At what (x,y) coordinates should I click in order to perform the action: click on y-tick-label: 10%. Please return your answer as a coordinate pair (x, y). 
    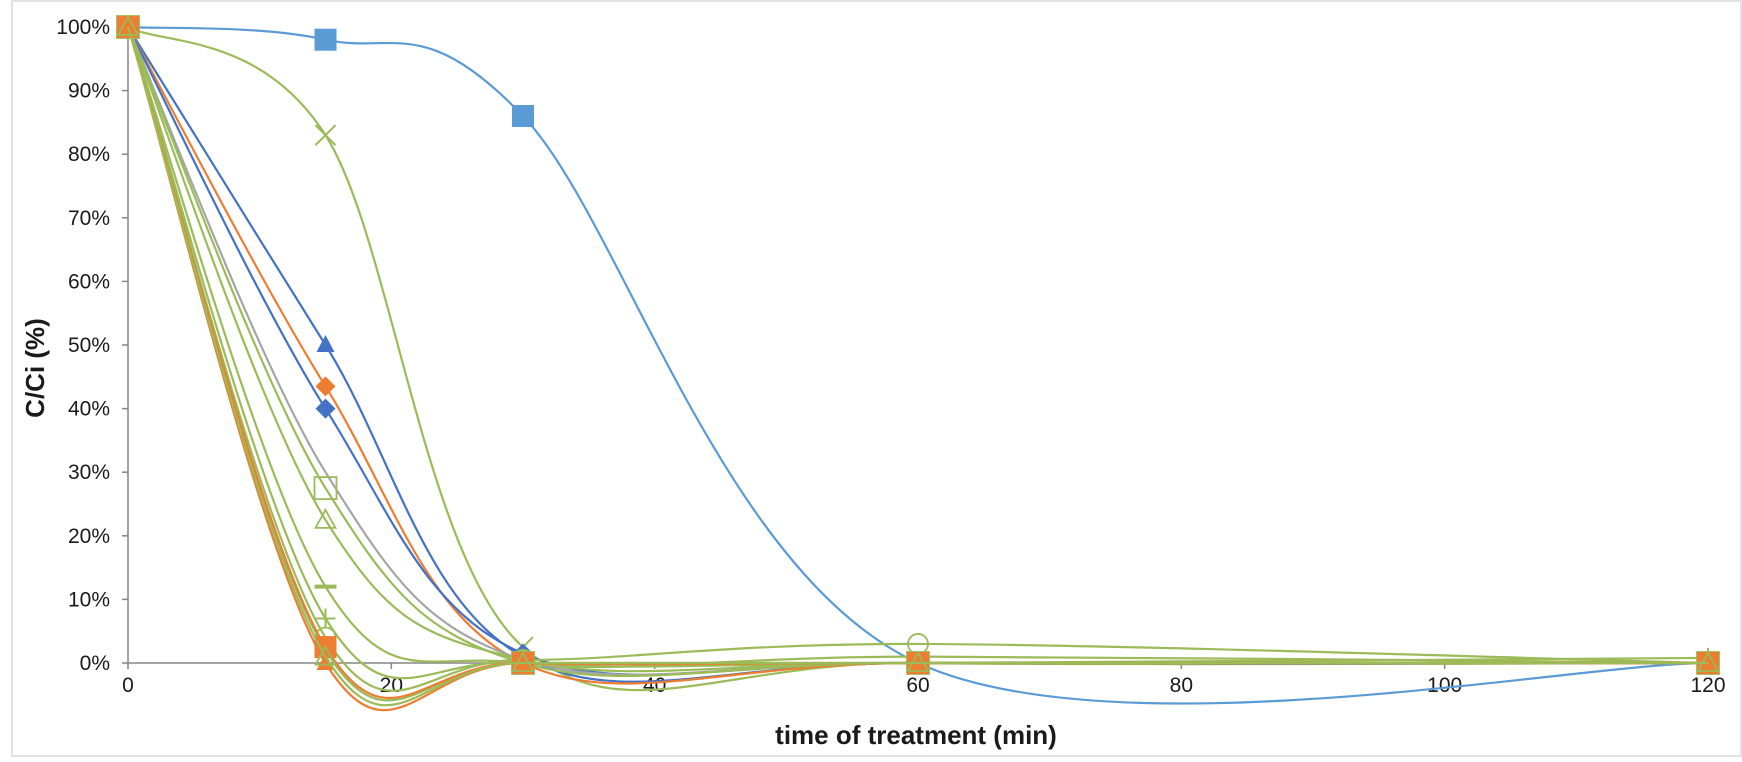
    Looking at the image, I should click on (89, 599).